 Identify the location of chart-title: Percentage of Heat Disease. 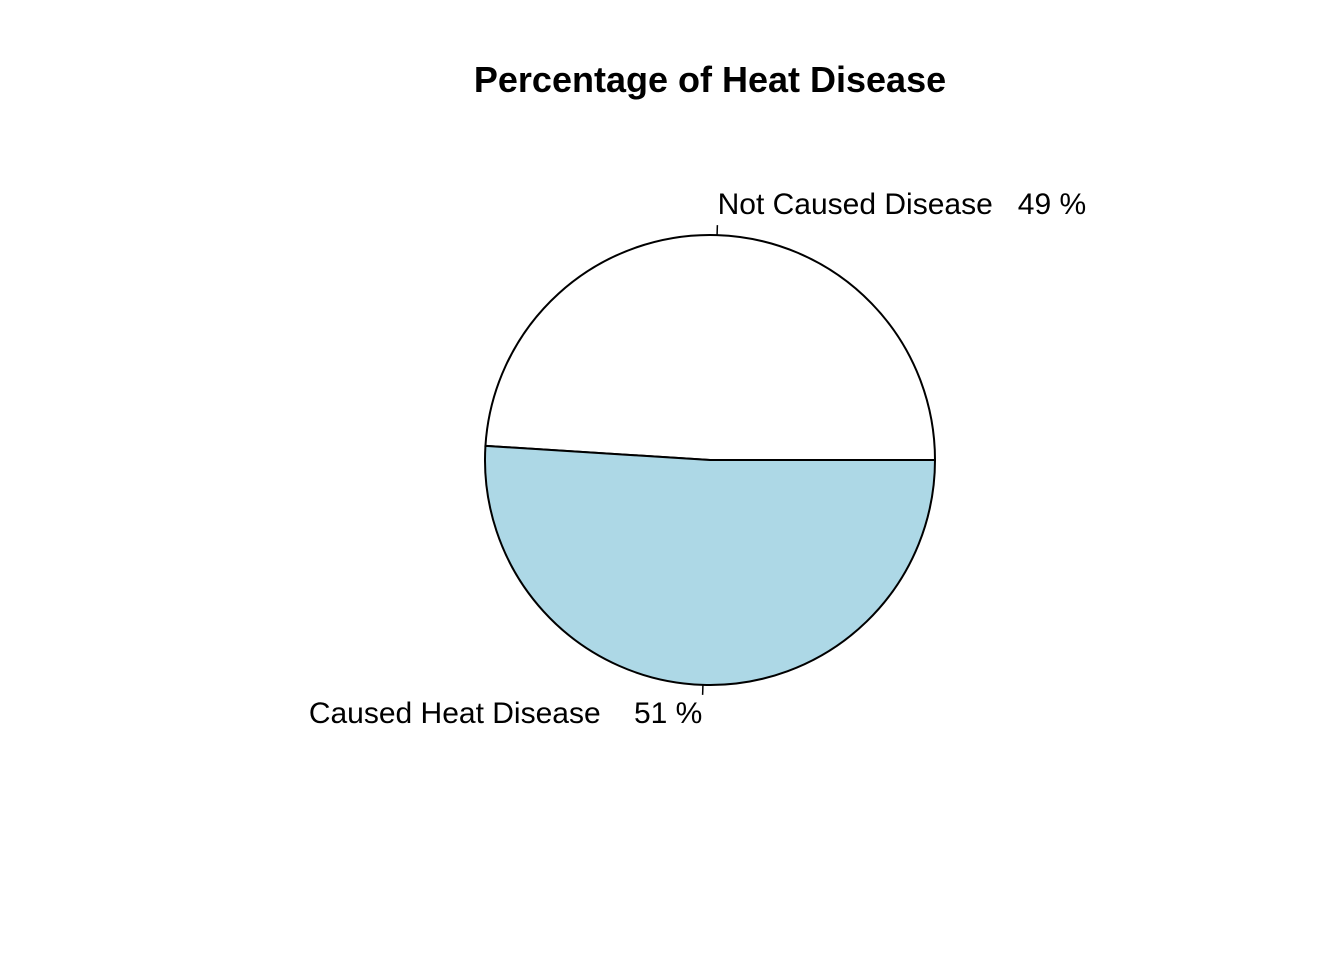
(710, 79).